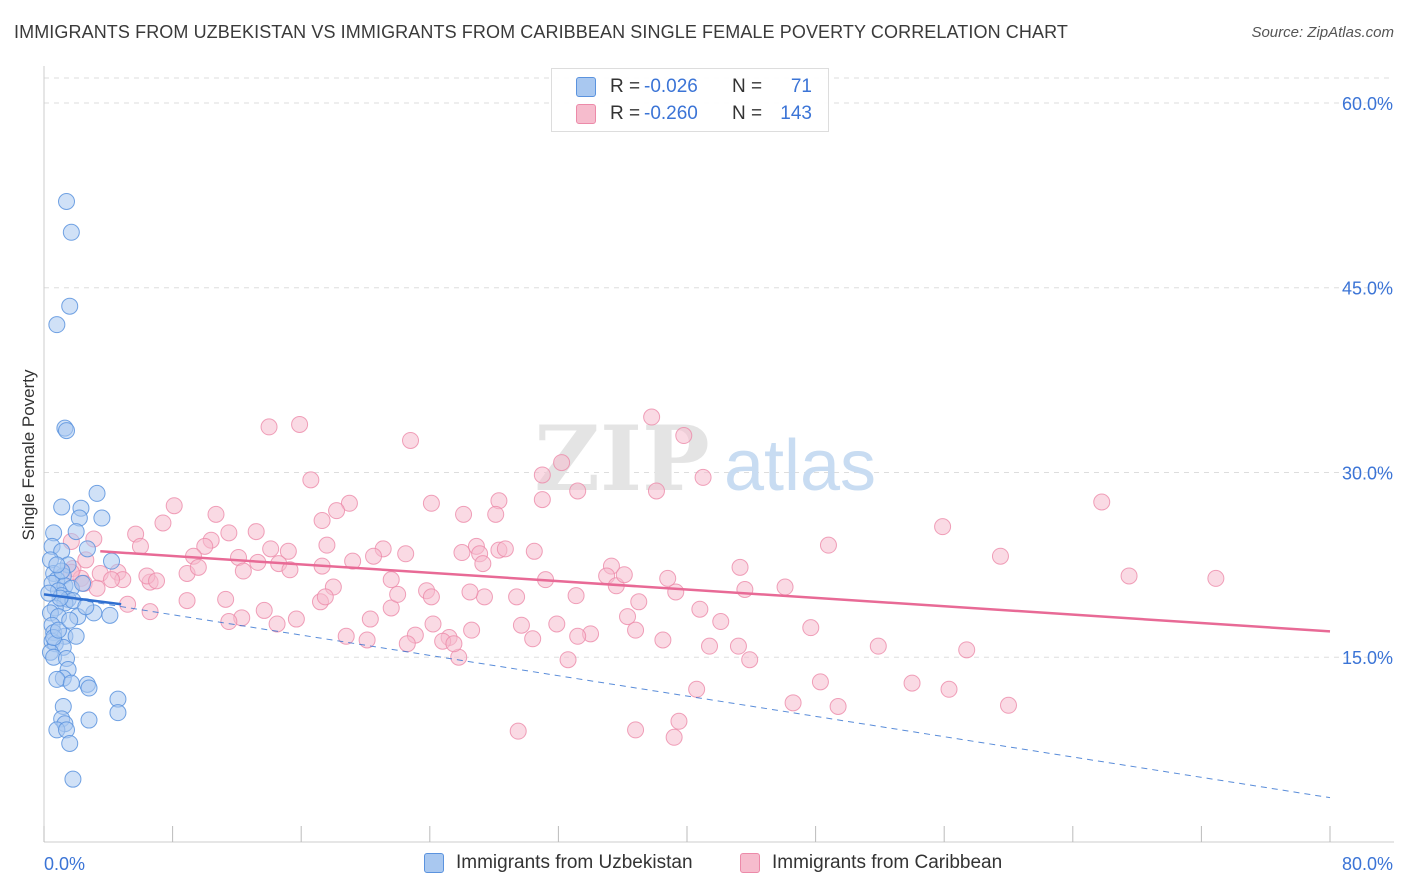 Image resolution: width=1406 pixels, height=892 pixels. What do you see at coordinates (800, 466) in the screenshot?
I see `watermark-atlas: atlas` at bounding box center [800, 466].